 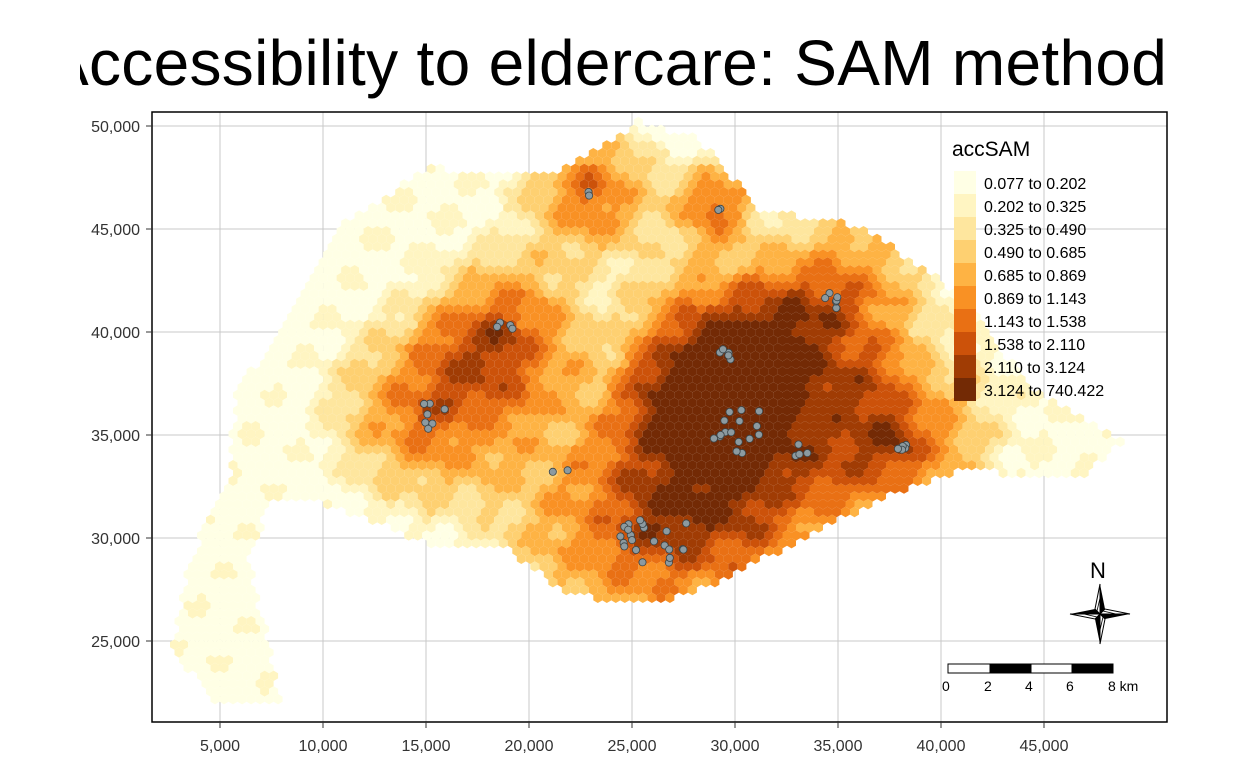 I want to click on compass-north-icon, so click(x=1102, y=599).